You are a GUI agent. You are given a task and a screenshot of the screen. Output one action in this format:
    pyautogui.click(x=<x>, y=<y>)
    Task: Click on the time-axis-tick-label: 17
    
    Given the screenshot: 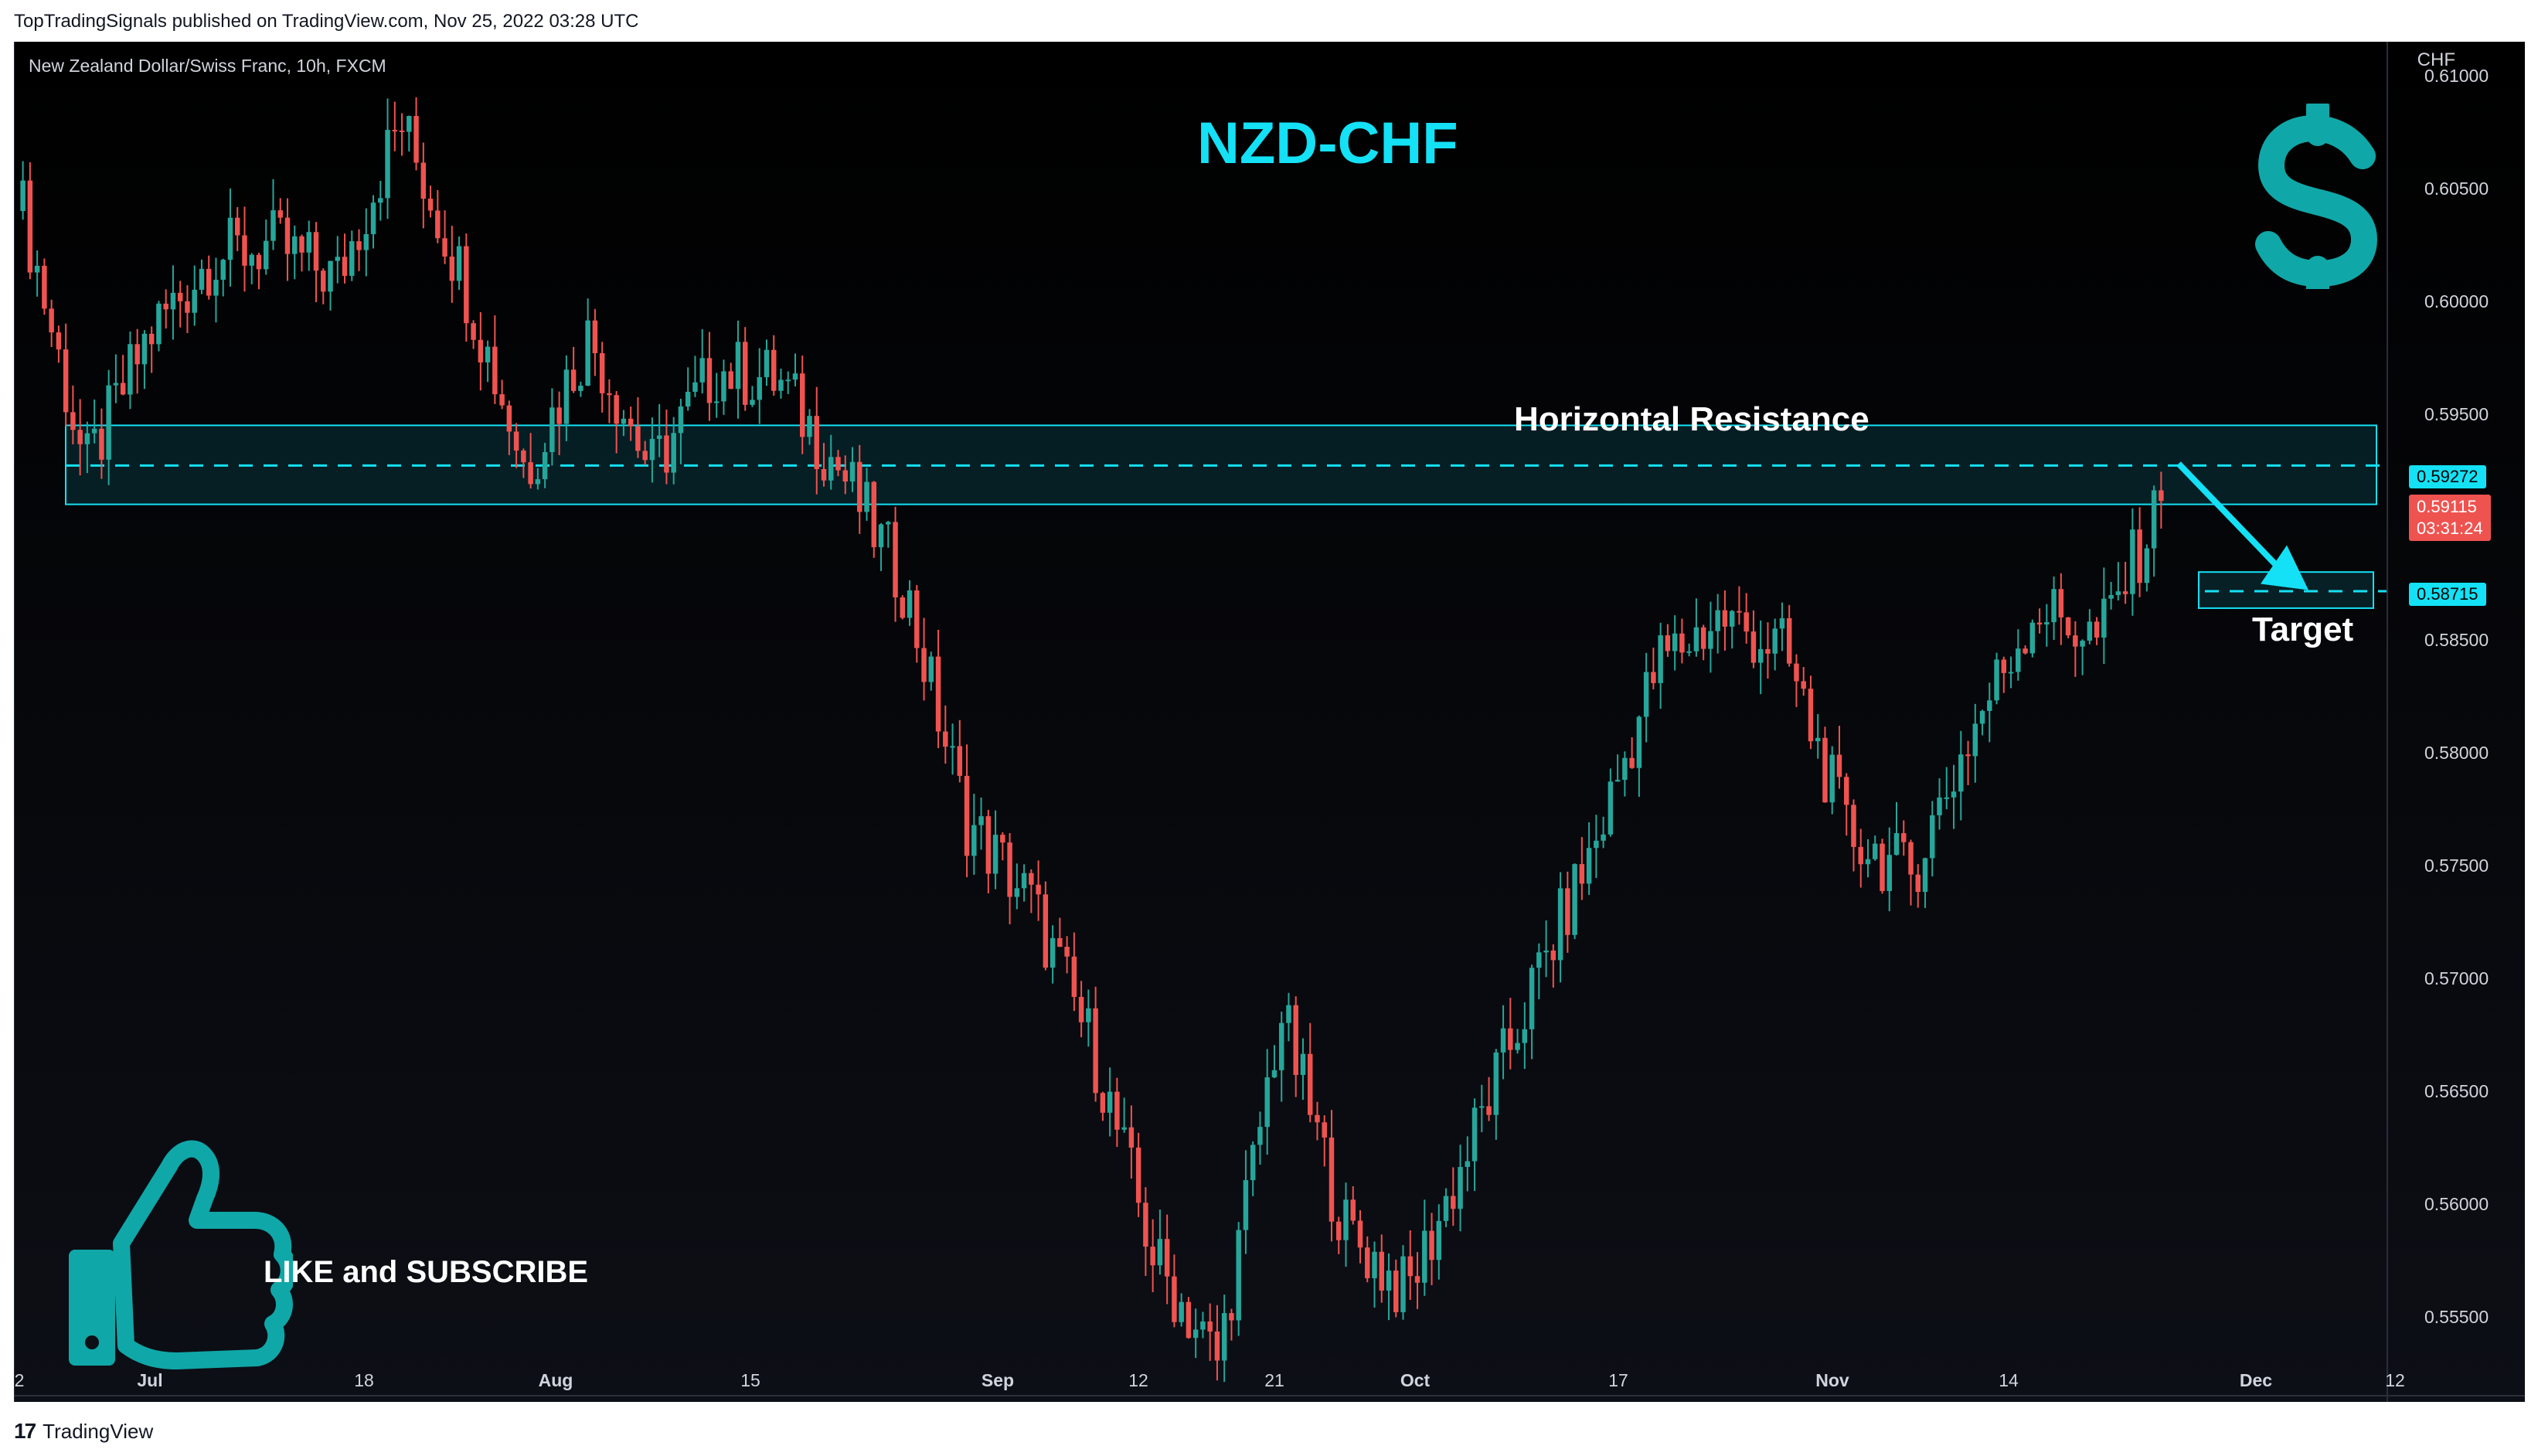 What is the action you would take?
    pyautogui.click(x=1618, y=1380)
    